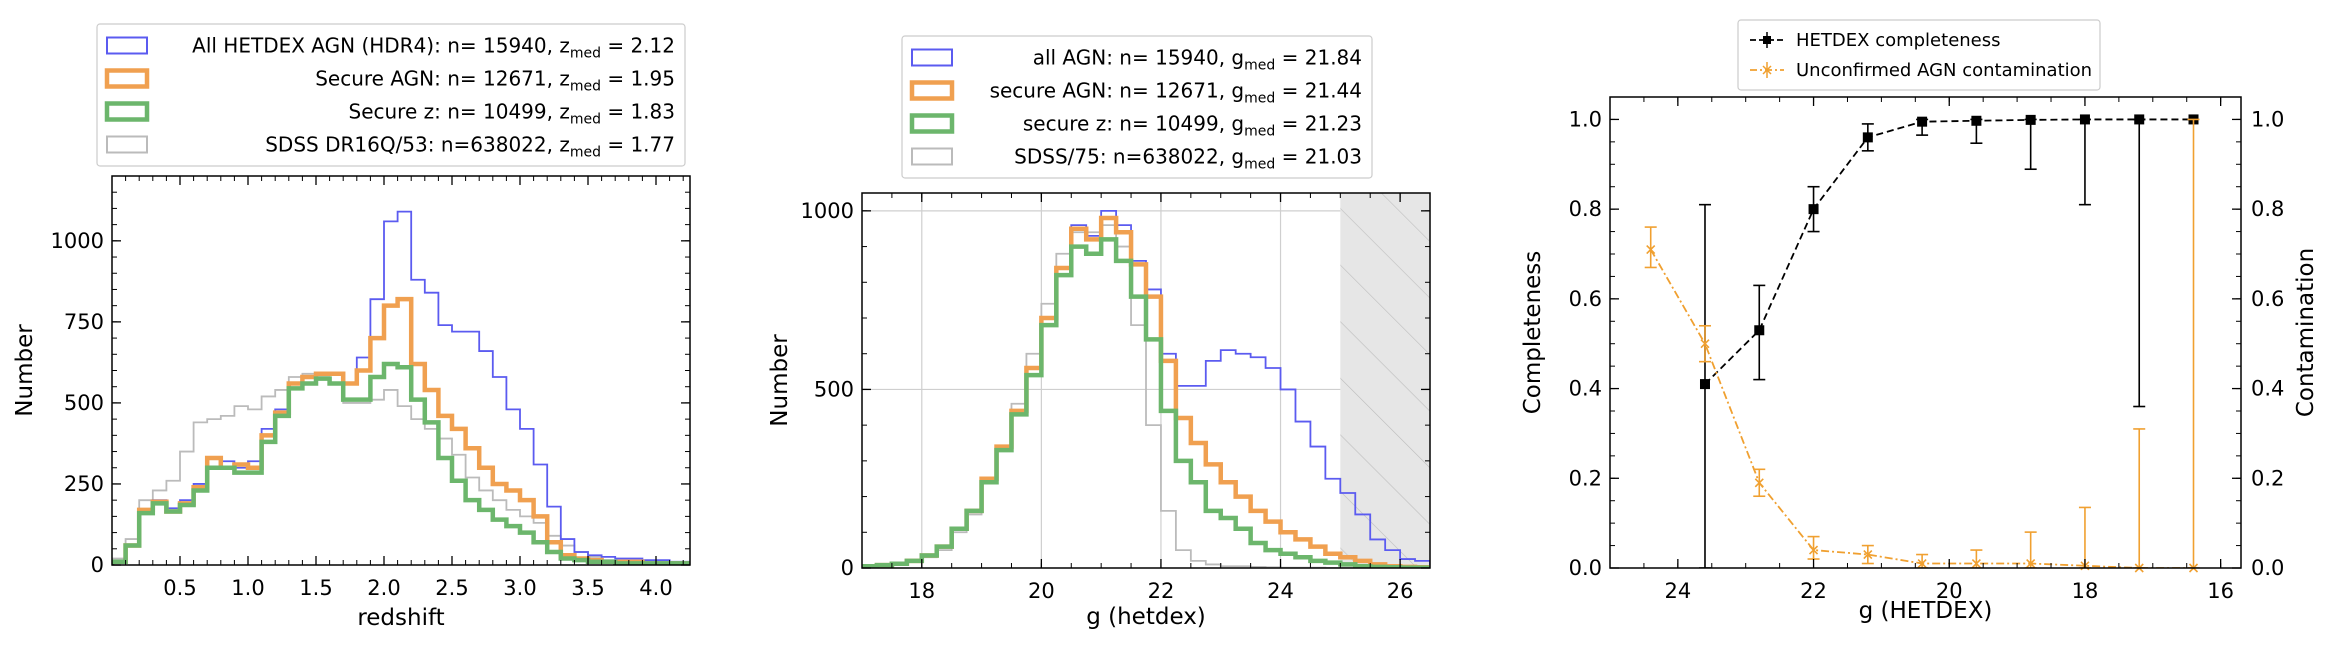  Describe the element at coordinates (1385, 380) in the screenshot. I see `faint-region-hatch` at that location.